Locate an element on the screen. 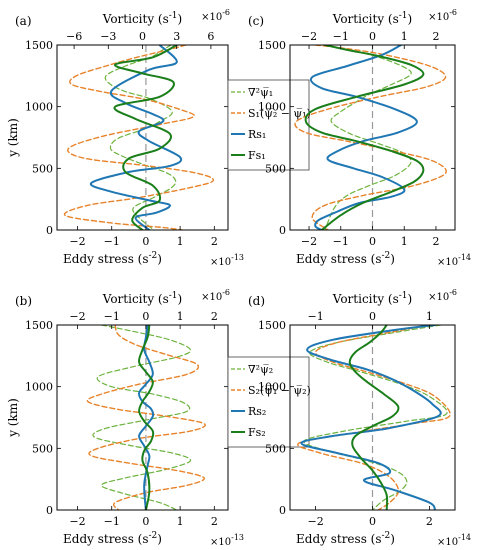  legend: ∇²ψ̅₁ S₁(ψ̅₂ − ψ̅₁) Rs₁ Fs₁ is located at coordinates (269, 125).